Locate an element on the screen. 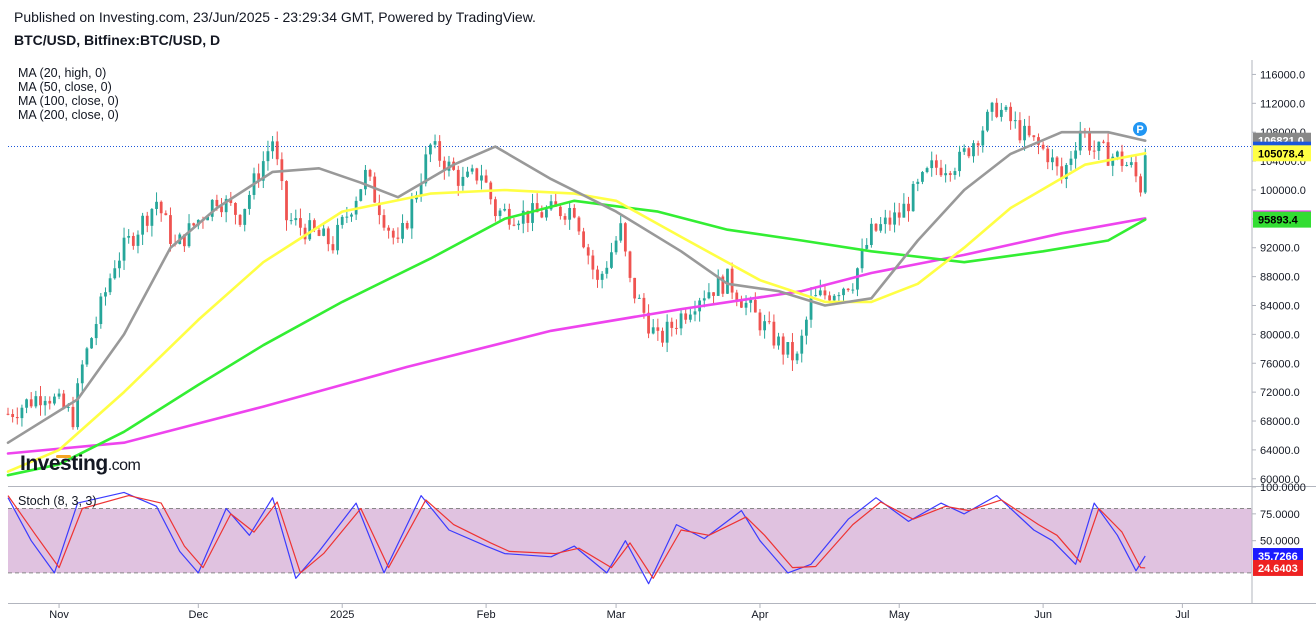 The image size is (1316, 626). price-badge is located at coordinates (1282, 219).